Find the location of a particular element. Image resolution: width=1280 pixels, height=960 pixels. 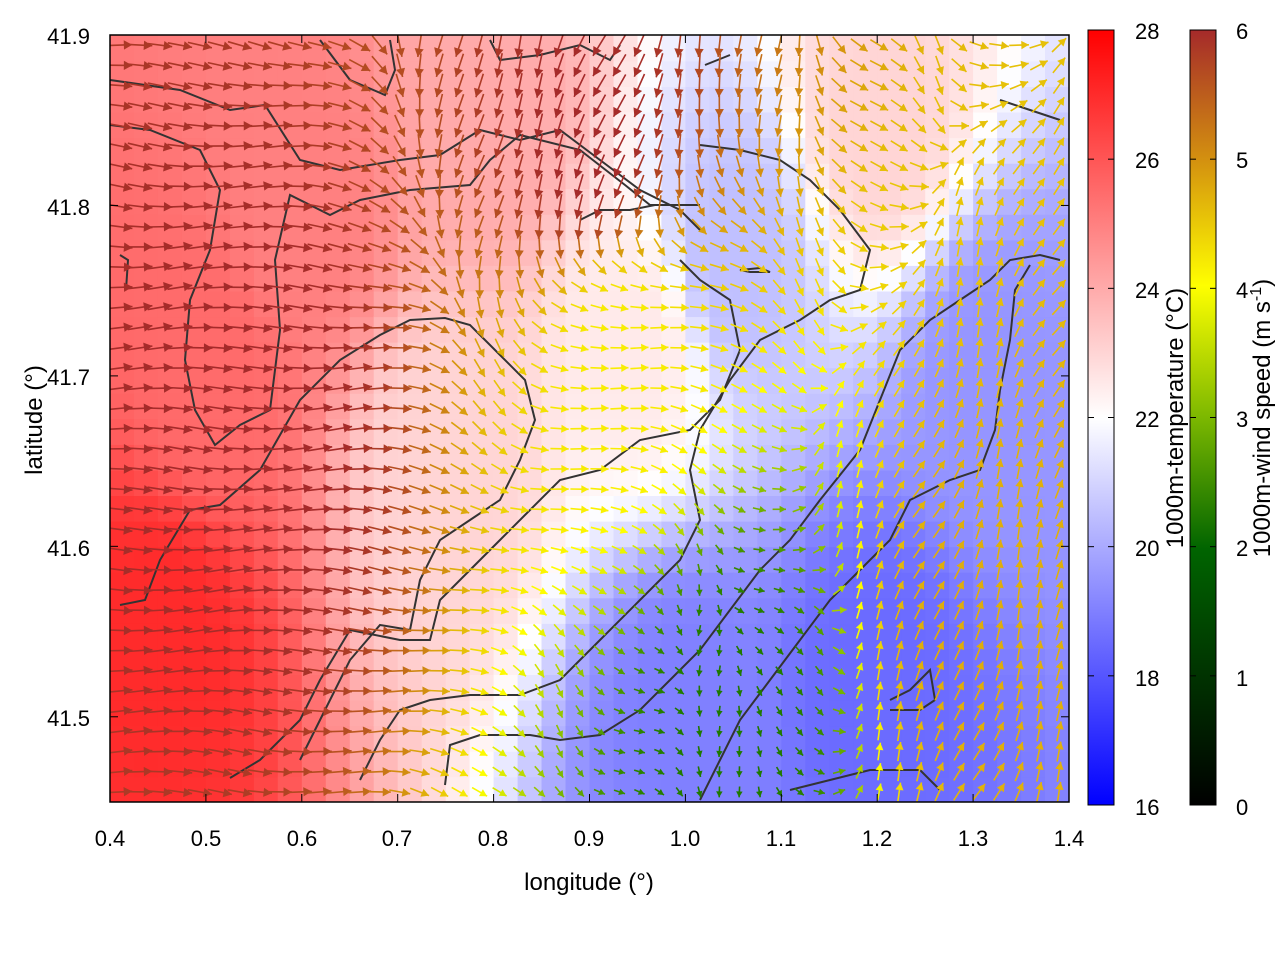

x-tick-label: 0.5 is located at coordinates (206, 838).